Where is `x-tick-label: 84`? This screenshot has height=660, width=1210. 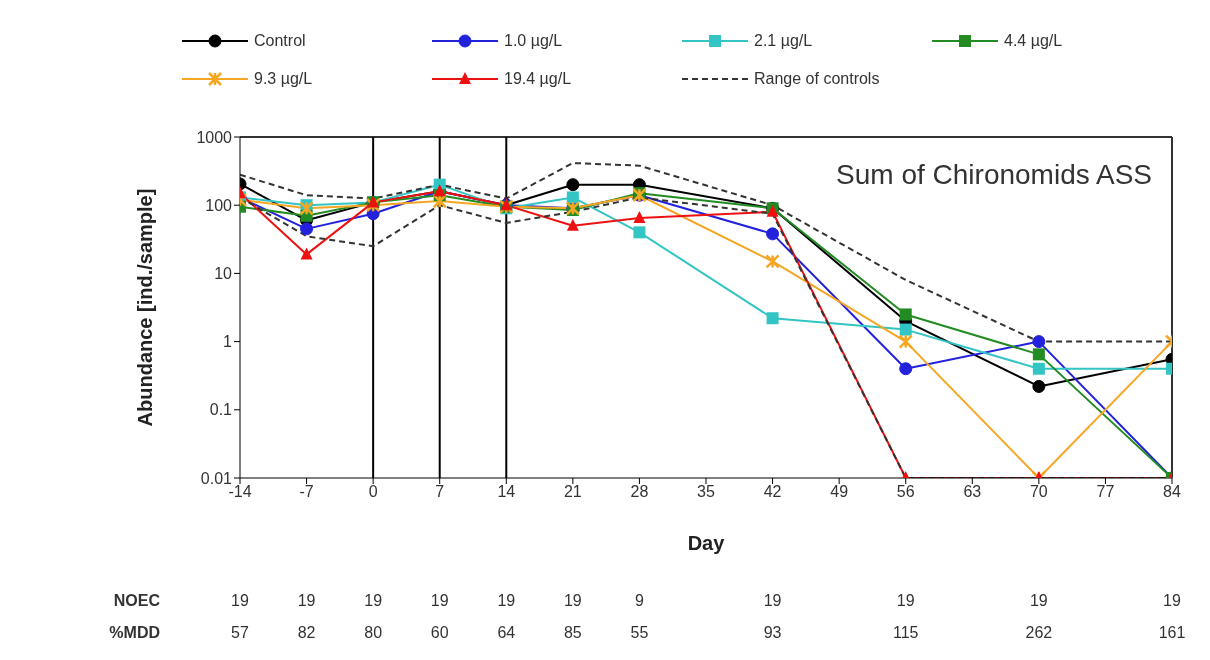 x-tick-label: 84 is located at coordinates (1172, 492).